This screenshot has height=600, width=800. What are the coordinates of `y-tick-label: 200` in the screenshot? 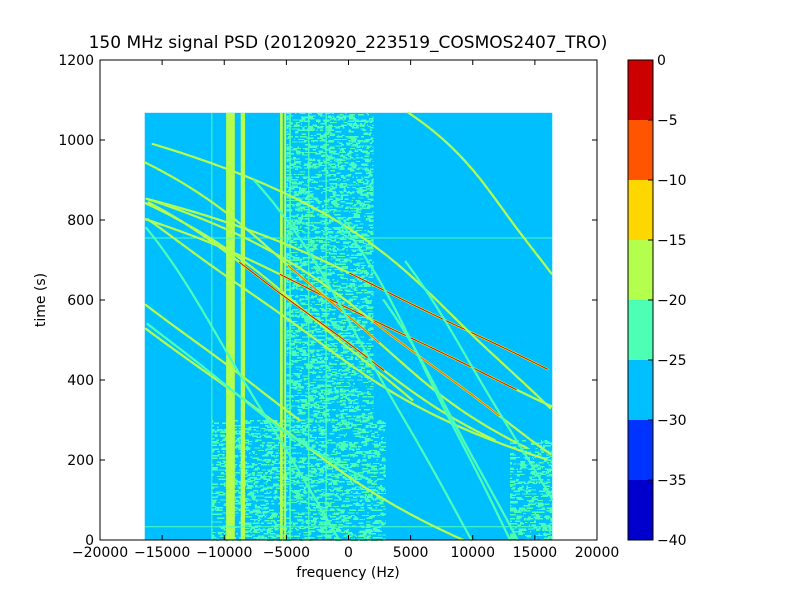 It's located at (80, 461).